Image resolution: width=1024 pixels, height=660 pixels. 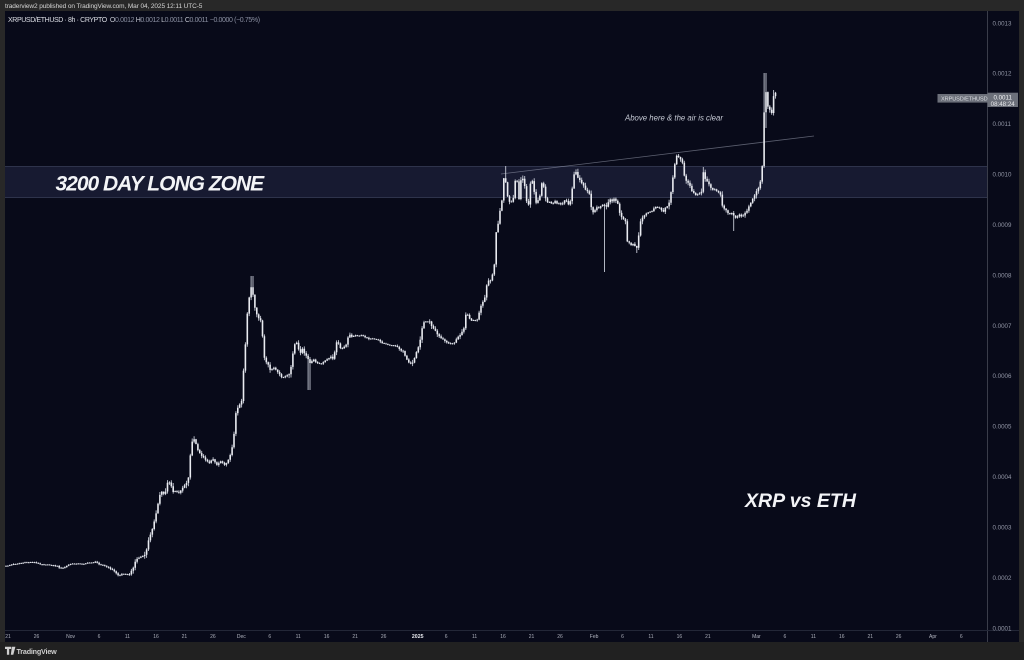 What do you see at coordinates (1002, 23) in the screenshot?
I see `svg-text: 0.0013` at bounding box center [1002, 23].